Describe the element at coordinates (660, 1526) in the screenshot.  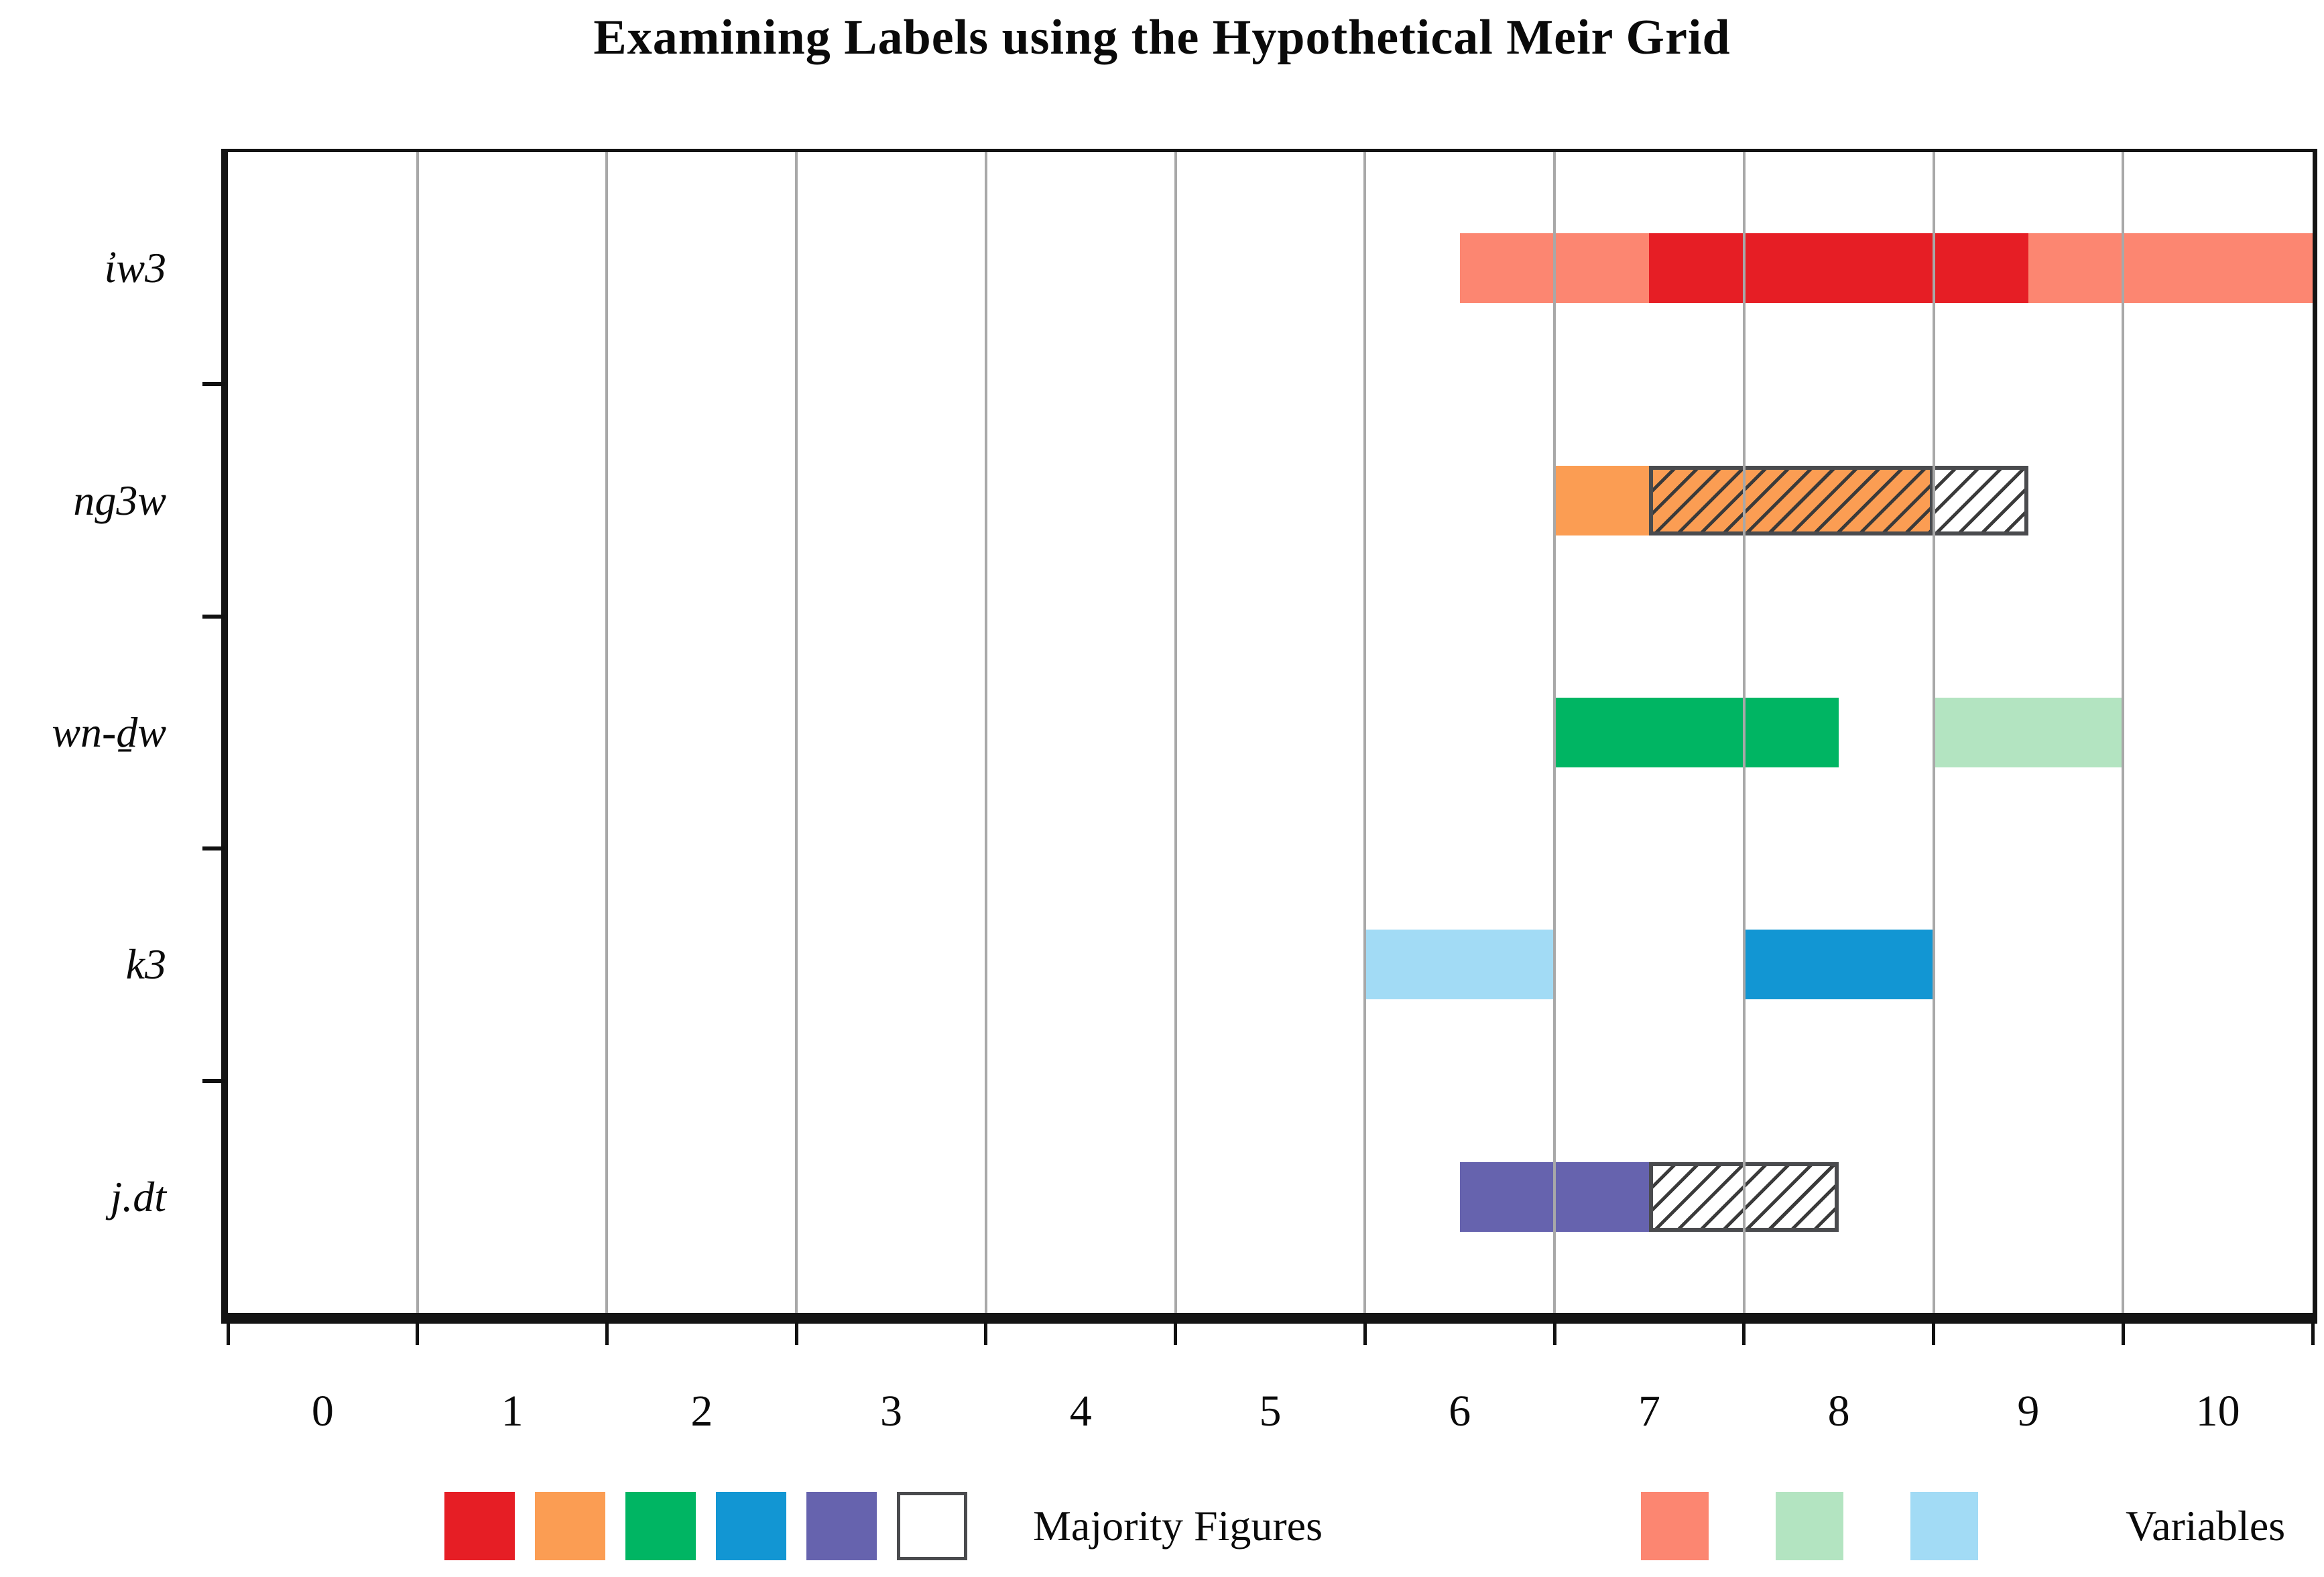
I see `legend-swatch-green` at that location.